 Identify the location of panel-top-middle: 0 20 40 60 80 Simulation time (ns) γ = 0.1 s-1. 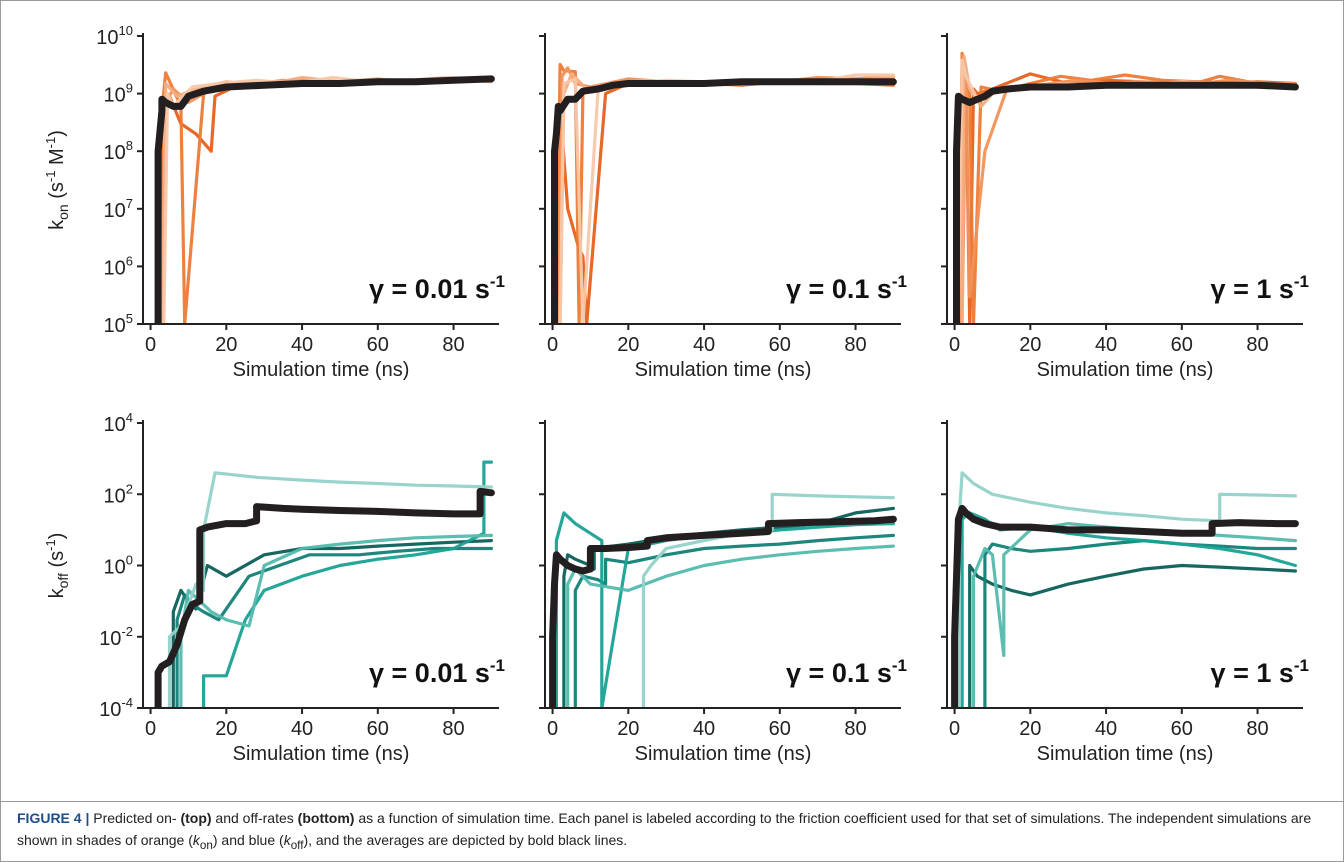
(723, 207).